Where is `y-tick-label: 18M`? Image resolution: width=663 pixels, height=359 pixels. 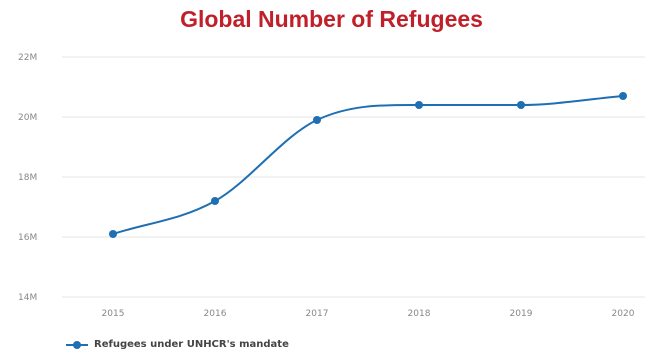 y-tick-label: 18M is located at coordinates (27, 178).